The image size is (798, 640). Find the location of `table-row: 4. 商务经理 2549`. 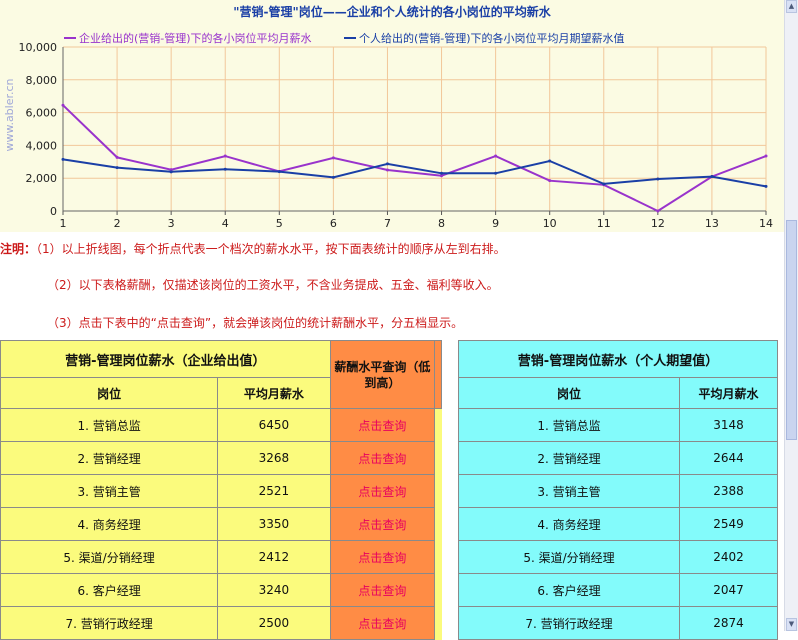

table-row: 4. 商务经理 2549 is located at coordinates (618, 524).